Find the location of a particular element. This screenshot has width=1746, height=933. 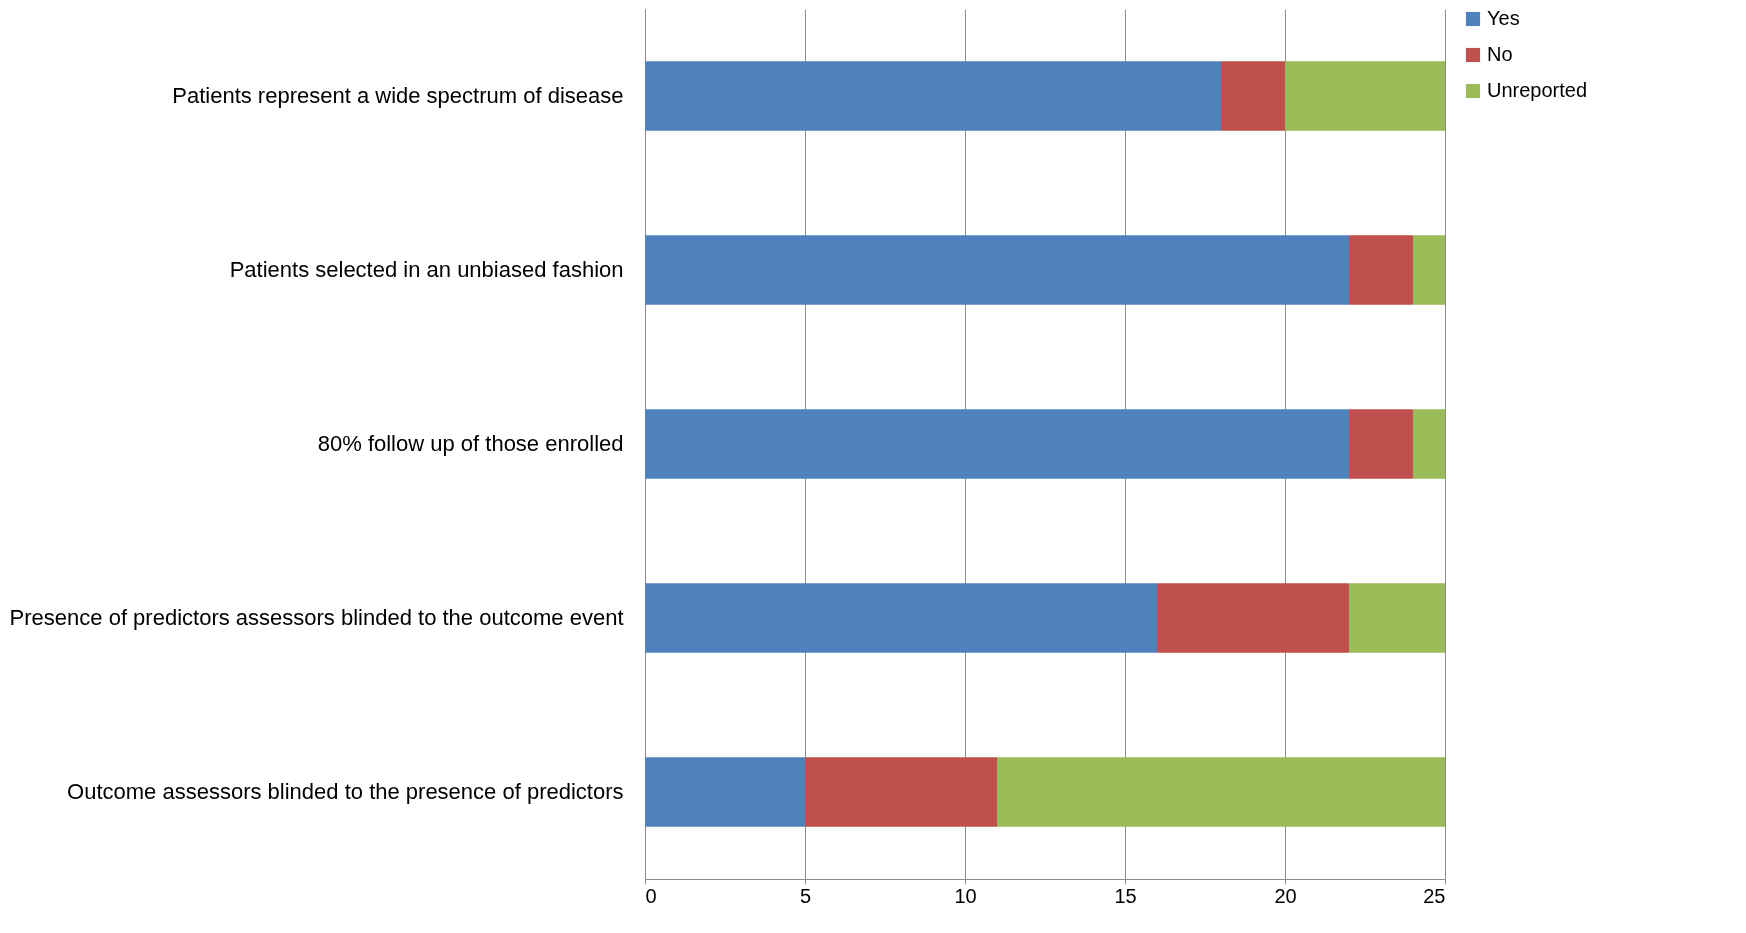

y-tick-label: Patients represent a wide spectrum of disease is located at coordinates (398, 95).